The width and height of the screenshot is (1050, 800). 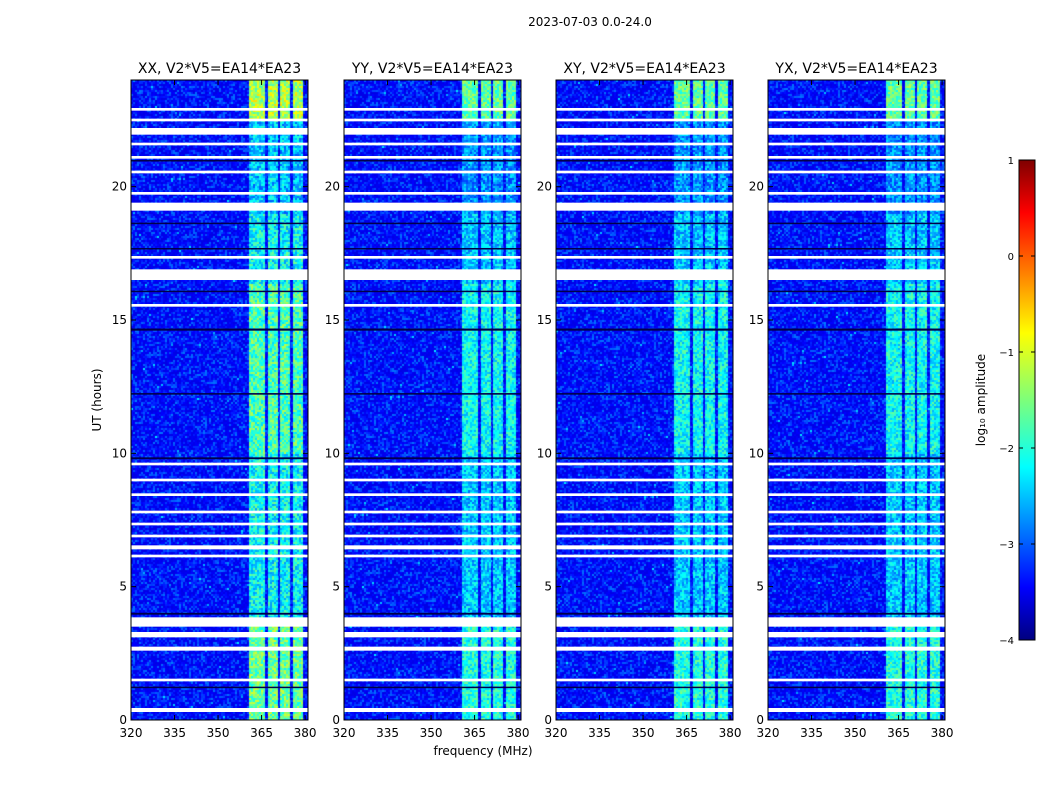 What do you see at coordinates (219, 69) in the screenshot?
I see `panel-title: XX, V2*V5=EA14*EA23` at bounding box center [219, 69].